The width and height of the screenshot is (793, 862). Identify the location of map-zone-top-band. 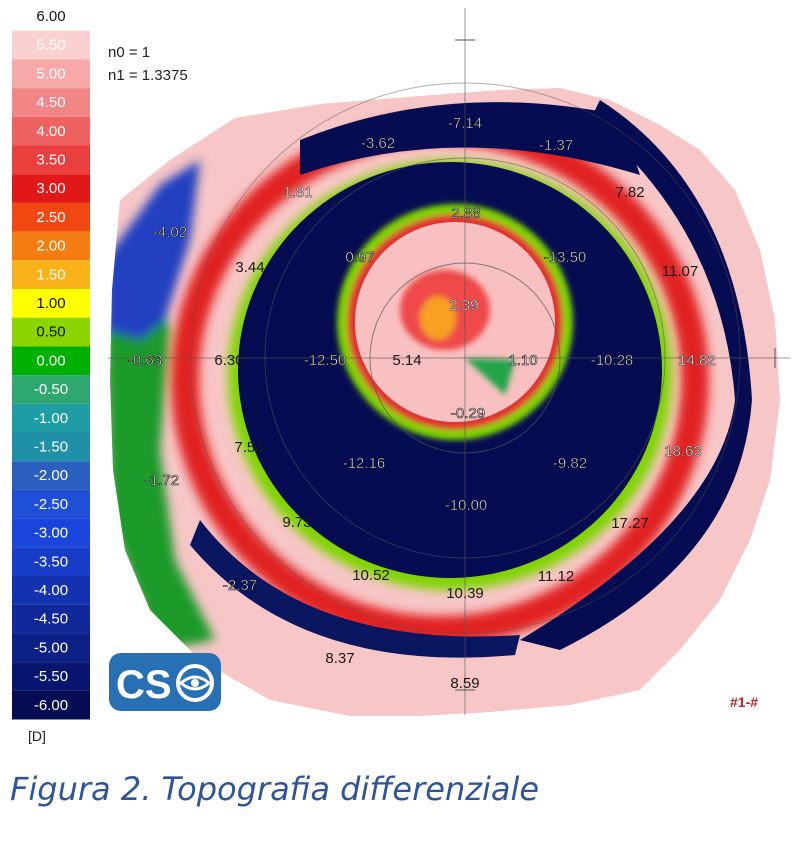
(470, 138).